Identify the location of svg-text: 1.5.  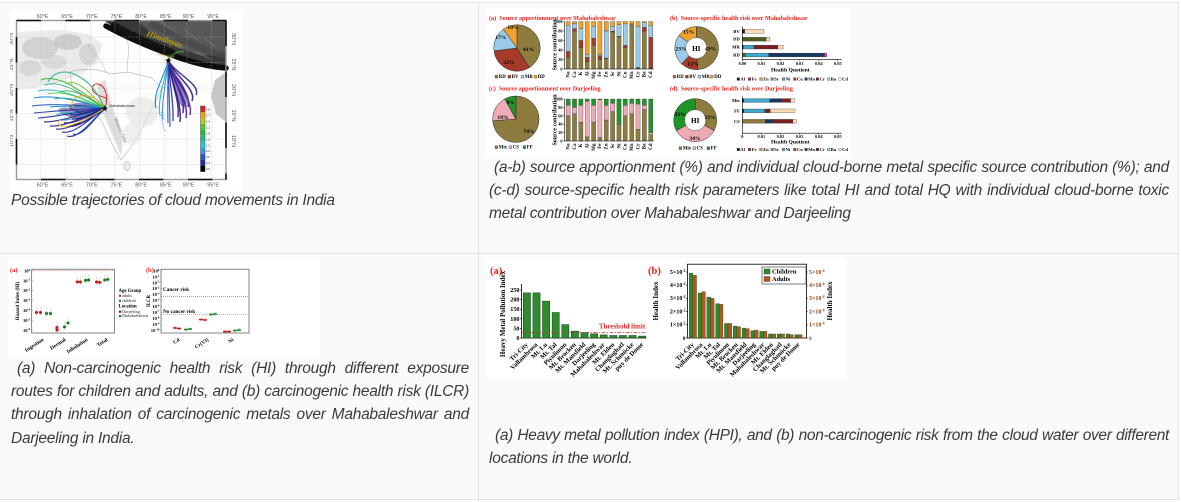
(208, 139).